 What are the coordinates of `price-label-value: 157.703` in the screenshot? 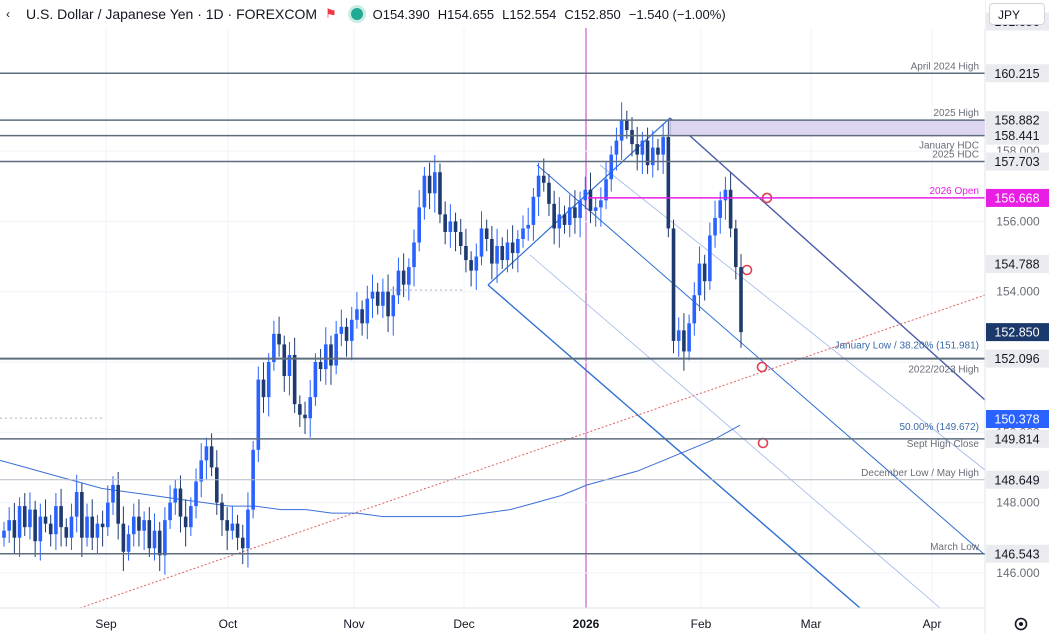 It's located at (1016, 162).